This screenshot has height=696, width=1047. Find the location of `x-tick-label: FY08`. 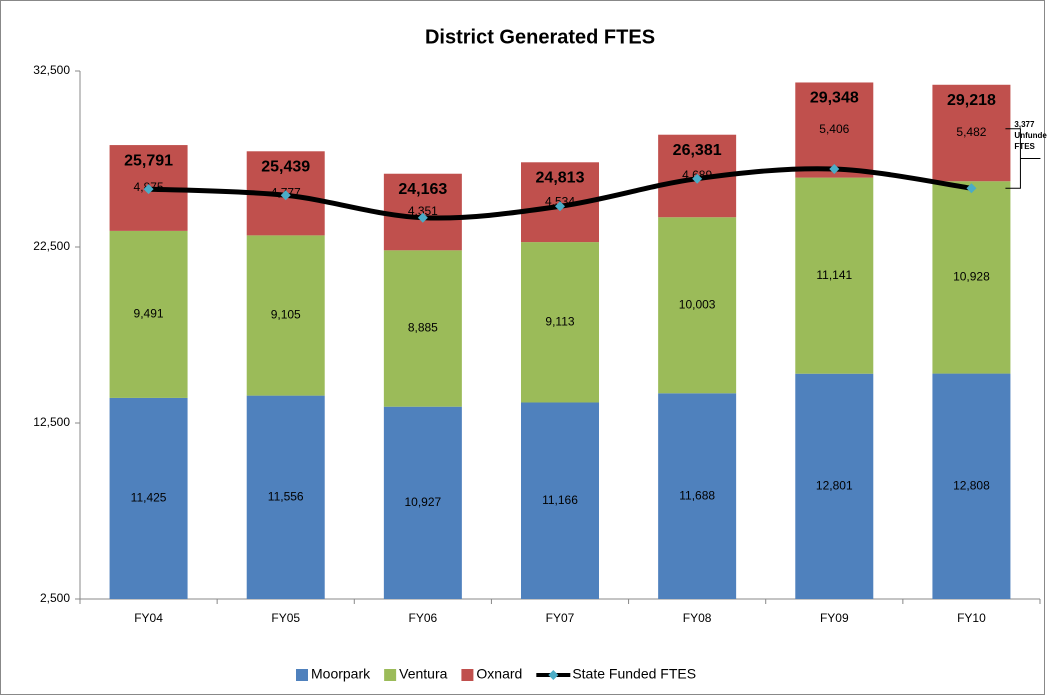

x-tick-label: FY08 is located at coordinates (697, 618).